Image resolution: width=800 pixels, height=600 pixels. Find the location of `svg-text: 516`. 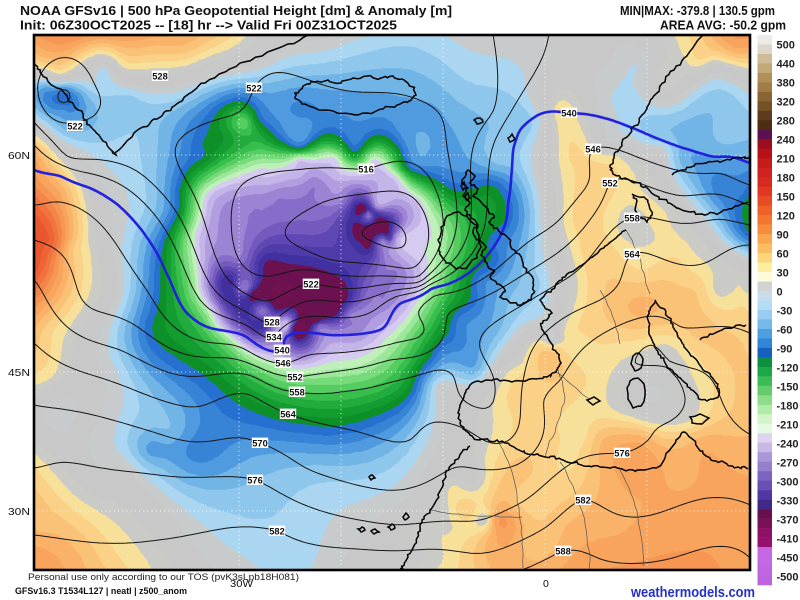

svg-text: 516 is located at coordinates (366, 169).